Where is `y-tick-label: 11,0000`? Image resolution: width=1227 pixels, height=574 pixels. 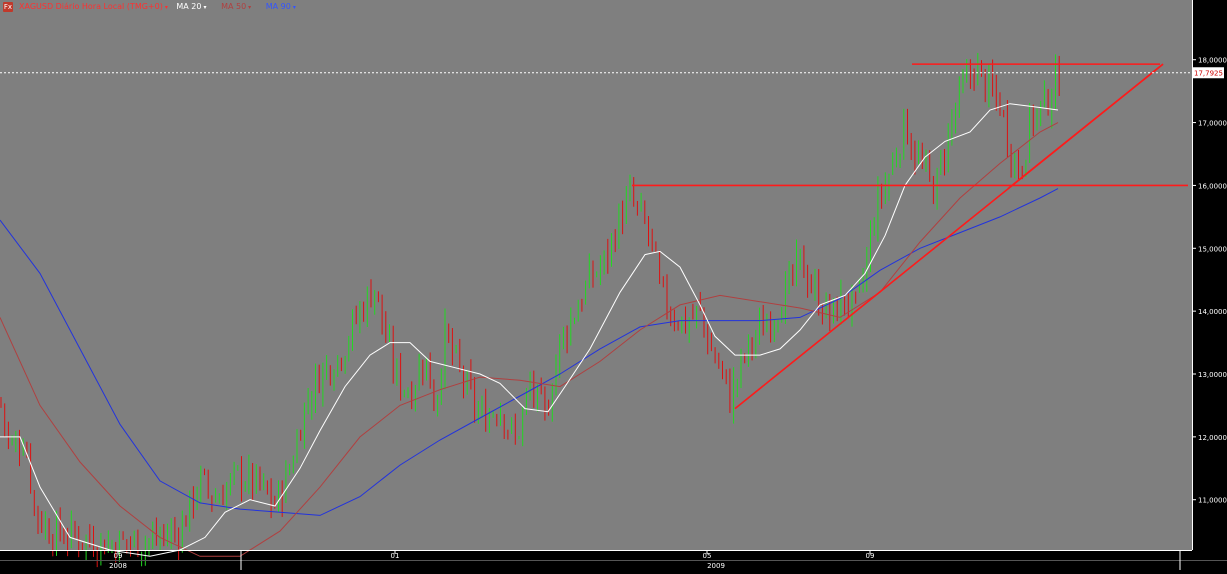 y-tick-label: 11,0000 is located at coordinates (1212, 501).